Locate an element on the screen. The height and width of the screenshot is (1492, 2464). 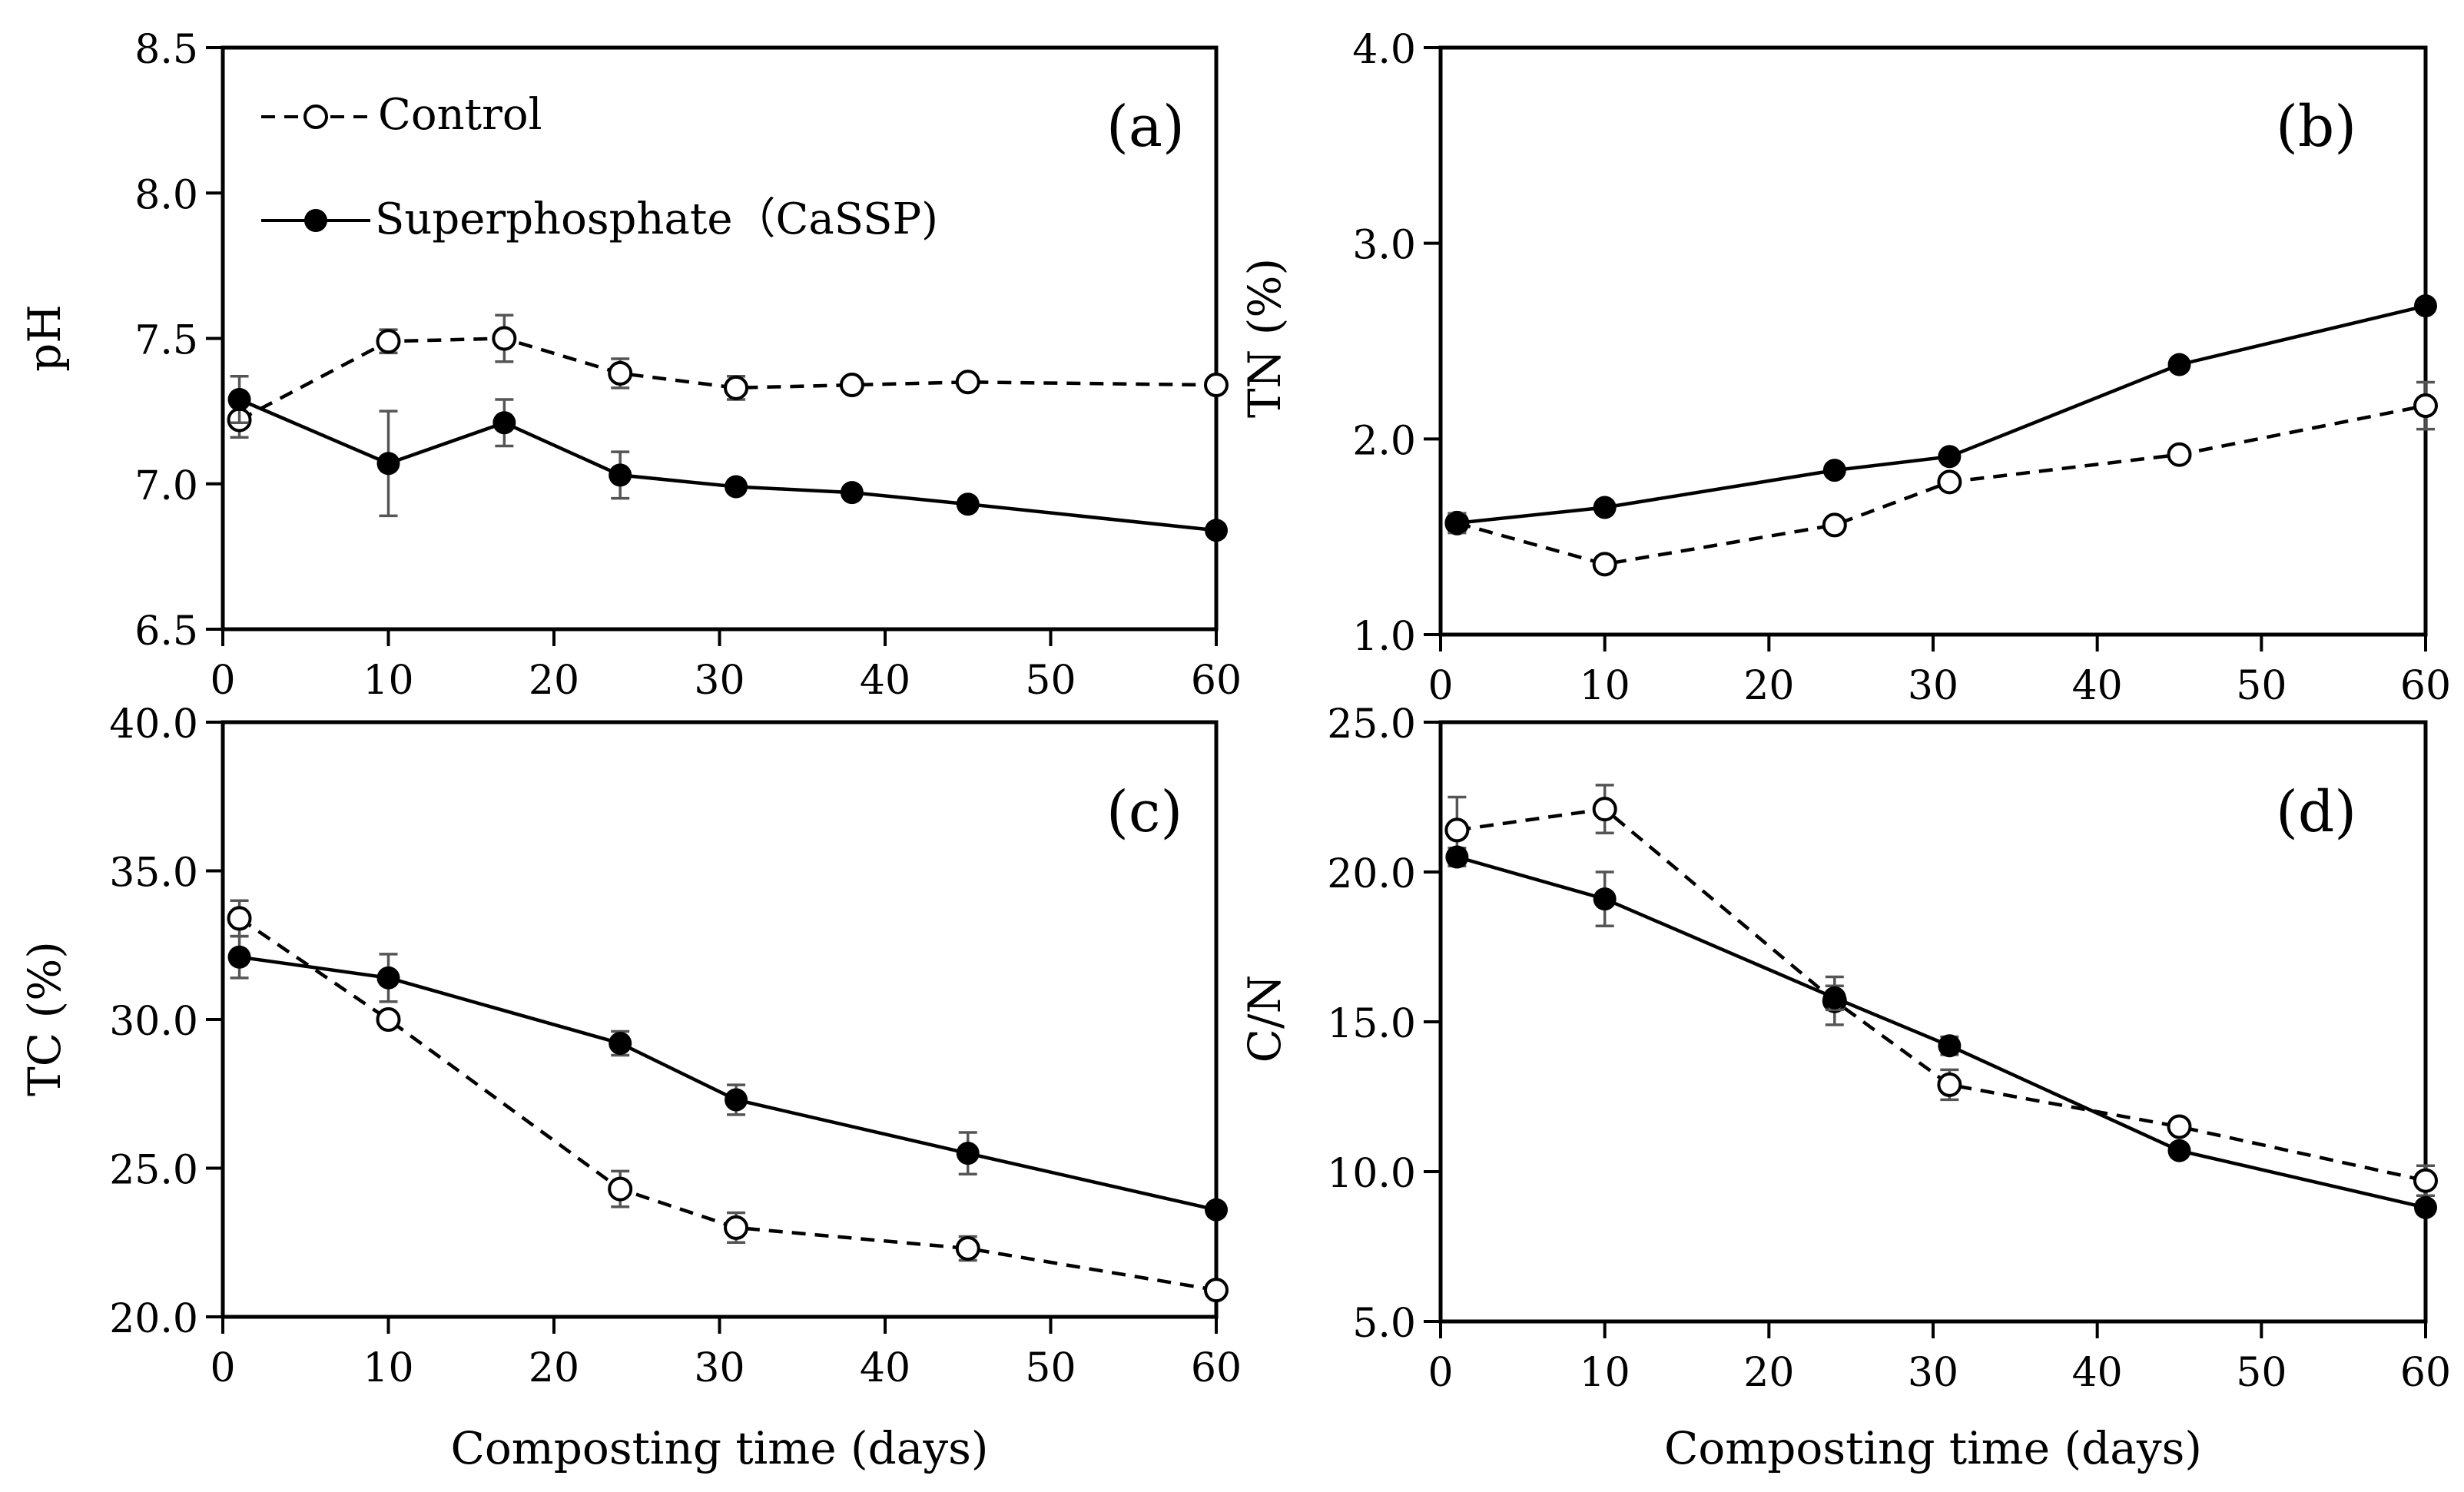
y-tick-label: 20.0 is located at coordinates (154, 1319).